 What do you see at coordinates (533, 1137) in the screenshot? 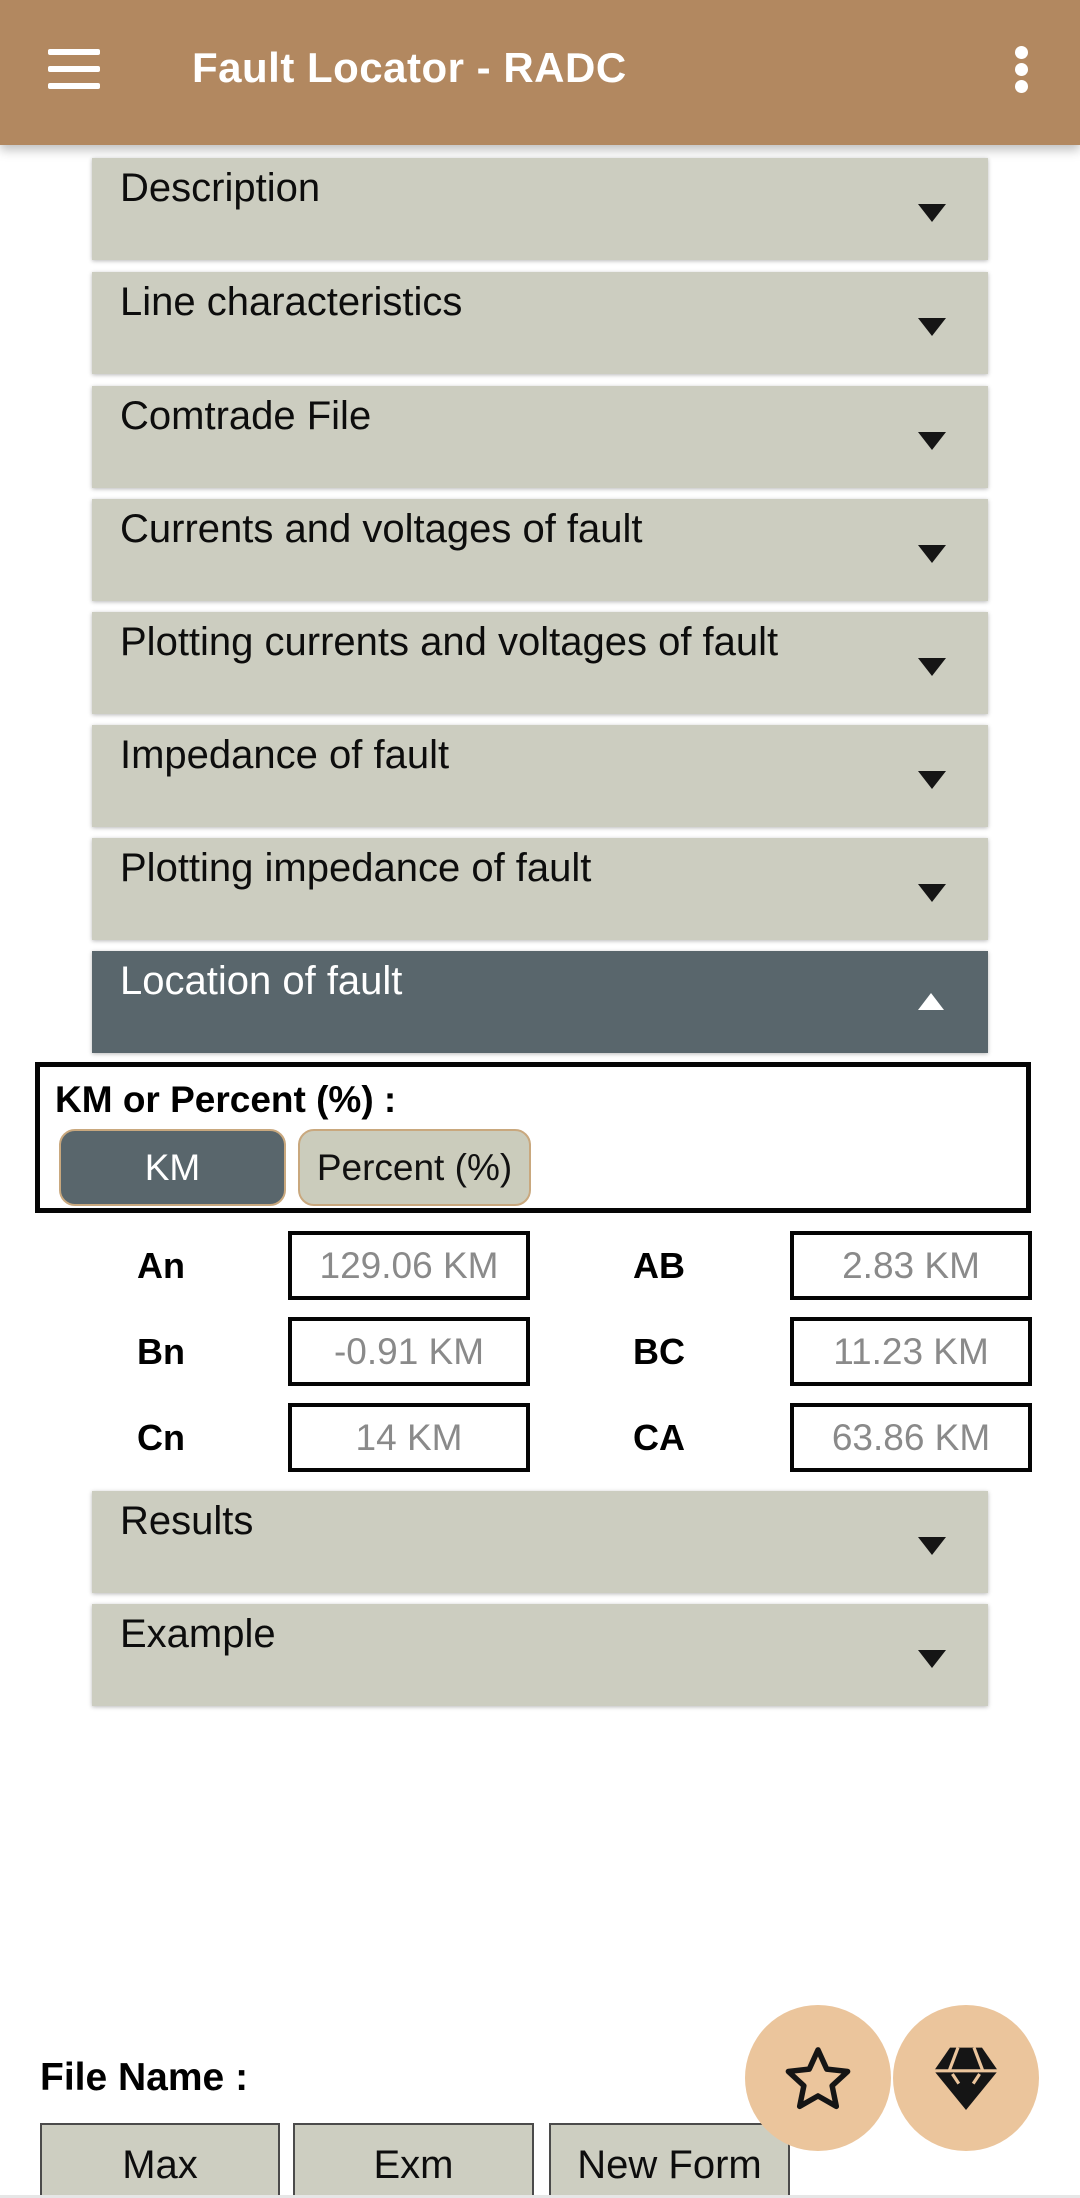
I see `unit-selector-panel: KM or Percent (%) : KM Percent (%)` at bounding box center [533, 1137].